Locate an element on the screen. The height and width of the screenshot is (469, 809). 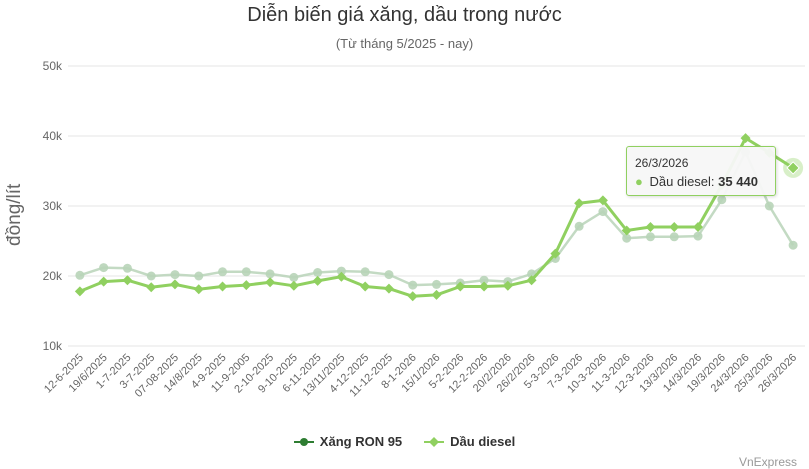
chart-subtitle: (Từ tháng 5/2025 - nay) is located at coordinates (404, 43).